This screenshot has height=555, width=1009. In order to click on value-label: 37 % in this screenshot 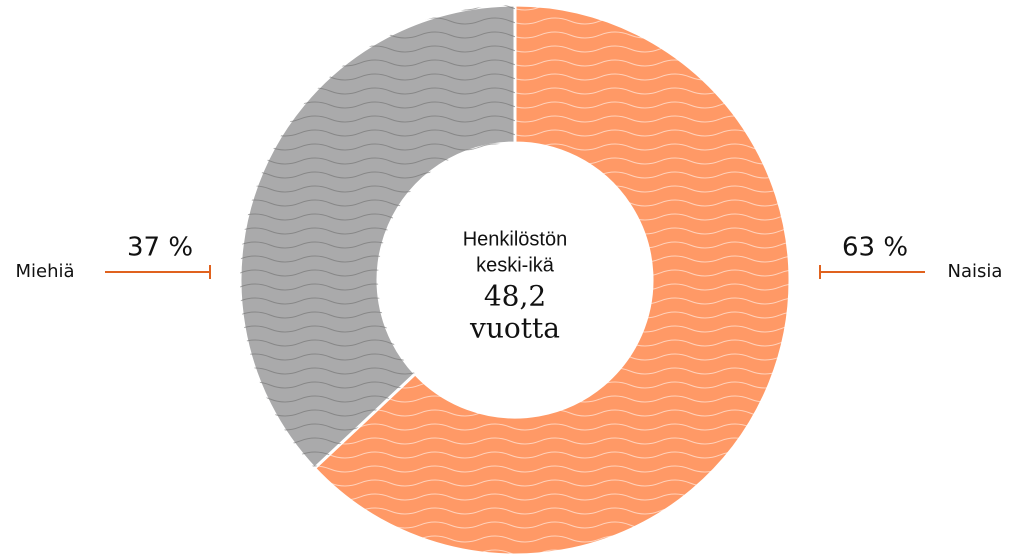, I will do `click(160, 248)`.